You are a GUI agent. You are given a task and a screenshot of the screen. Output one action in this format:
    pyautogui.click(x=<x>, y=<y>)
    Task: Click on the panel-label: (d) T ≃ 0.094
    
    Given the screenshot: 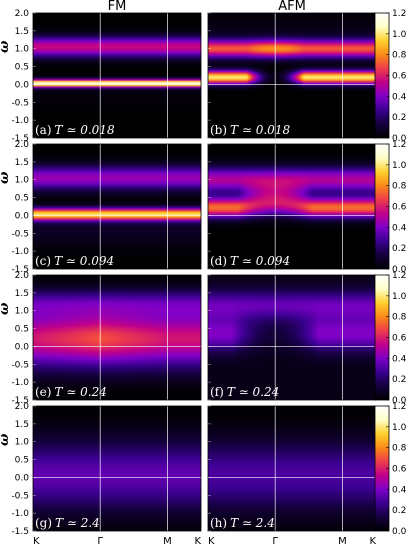 What is the action you would take?
    pyautogui.click(x=250, y=261)
    